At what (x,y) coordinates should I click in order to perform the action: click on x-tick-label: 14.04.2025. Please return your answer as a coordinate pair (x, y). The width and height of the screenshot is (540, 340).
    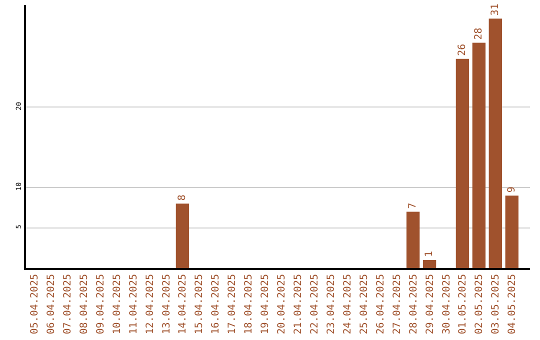
    Looking at the image, I should click on (183, 304).